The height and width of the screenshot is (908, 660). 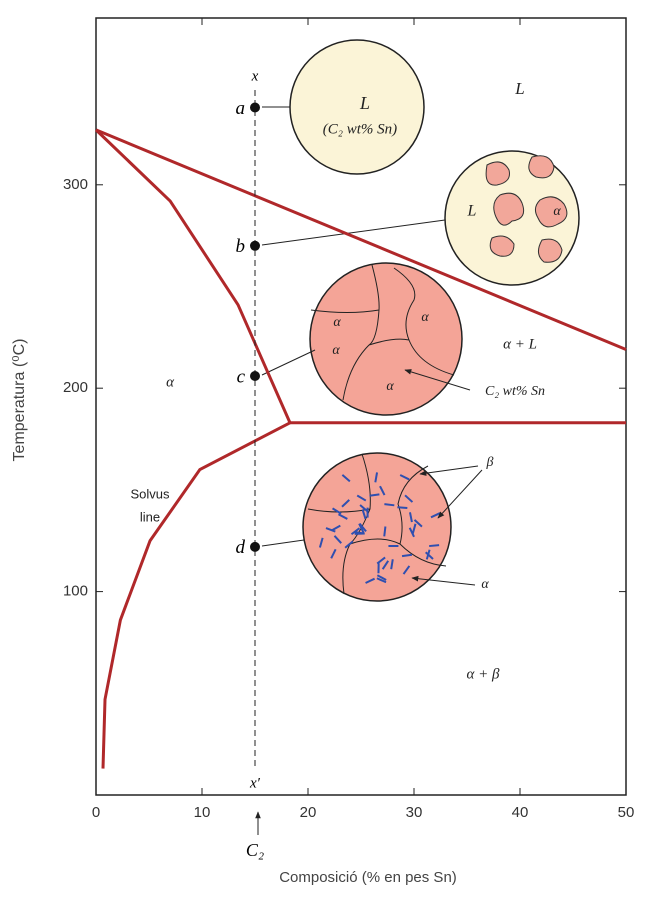 What do you see at coordinates (368, 877) in the screenshot?
I see `x-axis-label: Composició (% en pes Sn)` at bounding box center [368, 877].